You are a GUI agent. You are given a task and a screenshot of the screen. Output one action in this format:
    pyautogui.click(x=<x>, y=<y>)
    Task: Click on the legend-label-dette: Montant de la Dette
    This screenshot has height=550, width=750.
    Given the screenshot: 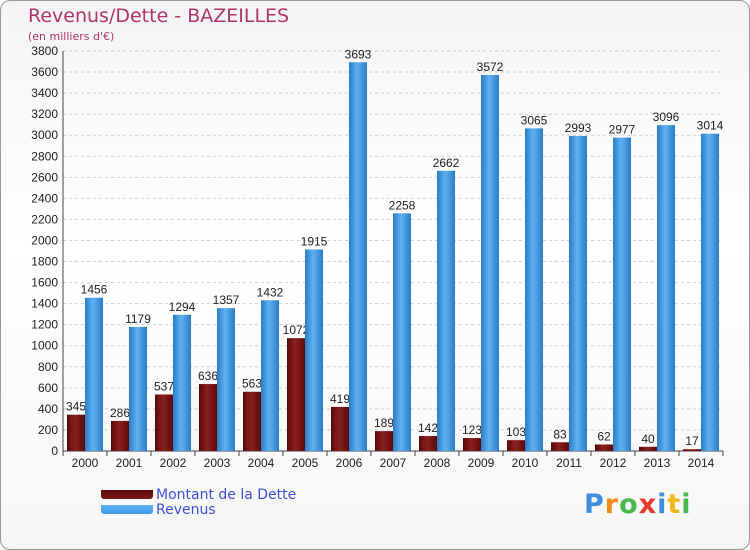 What is the action you would take?
    pyautogui.click(x=226, y=495)
    